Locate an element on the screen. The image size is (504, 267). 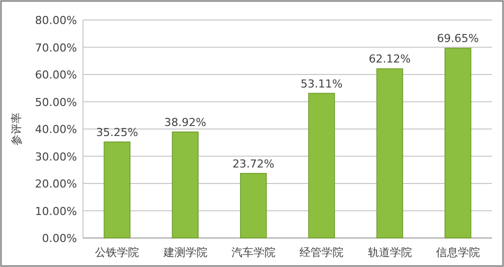
x-tick-label: 经管学院 is located at coordinates (322, 252).